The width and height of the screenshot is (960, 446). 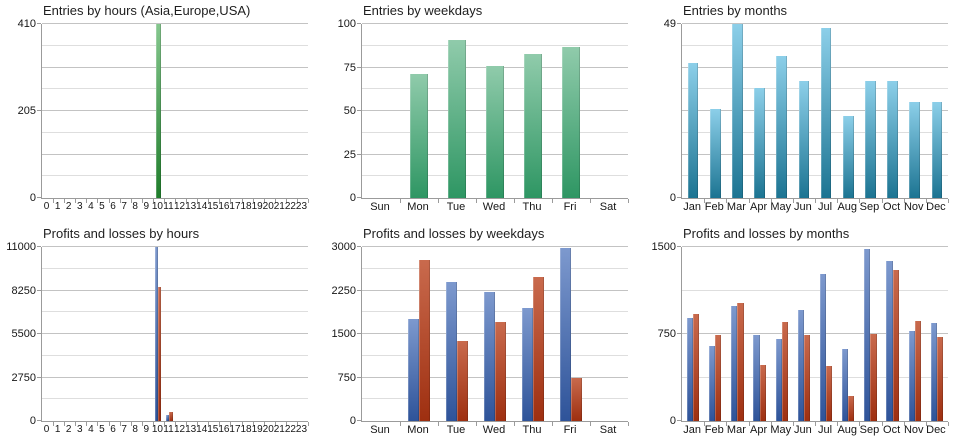 I want to click on chart-title: Entries by hours (Asia,Europe,USA), so click(x=147, y=10).